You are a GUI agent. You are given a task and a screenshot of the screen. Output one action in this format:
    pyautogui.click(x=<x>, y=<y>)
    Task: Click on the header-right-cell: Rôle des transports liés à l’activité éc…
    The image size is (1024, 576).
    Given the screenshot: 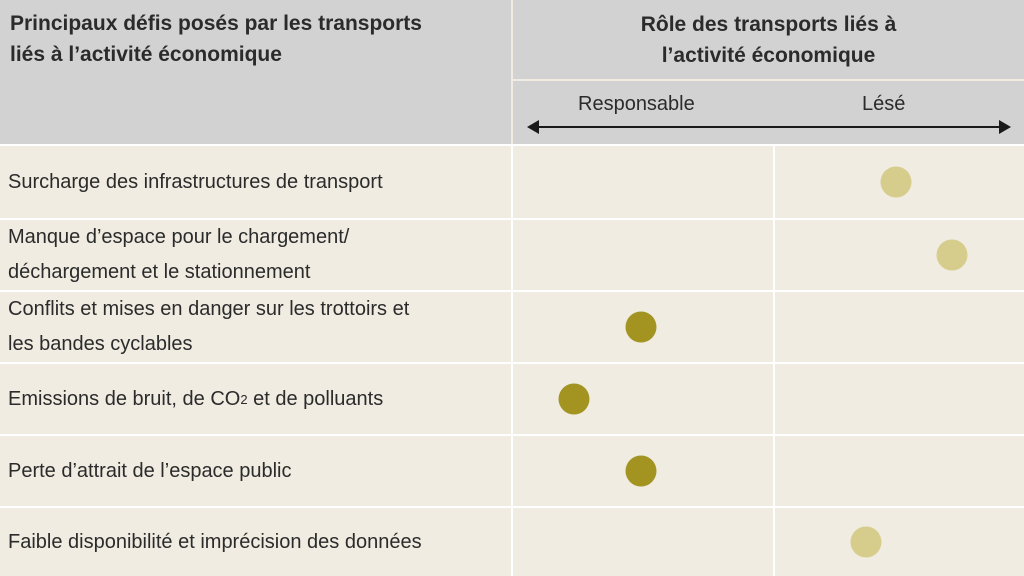 What is the action you would take?
    pyautogui.click(x=768, y=39)
    